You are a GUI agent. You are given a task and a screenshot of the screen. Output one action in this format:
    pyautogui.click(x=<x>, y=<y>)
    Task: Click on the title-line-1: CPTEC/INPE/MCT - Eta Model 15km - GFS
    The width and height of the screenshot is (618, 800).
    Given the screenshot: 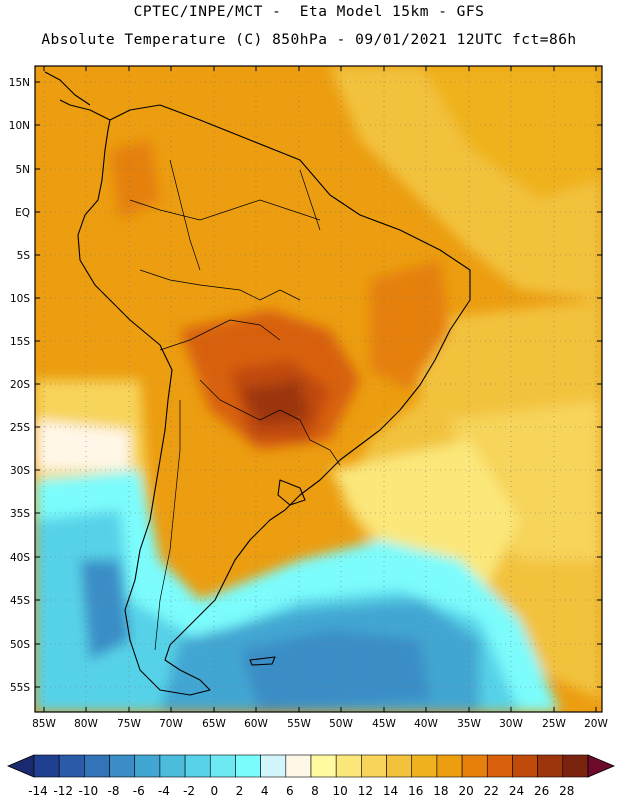 What is the action you would take?
    pyautogui.click(x=309, y=12)
    